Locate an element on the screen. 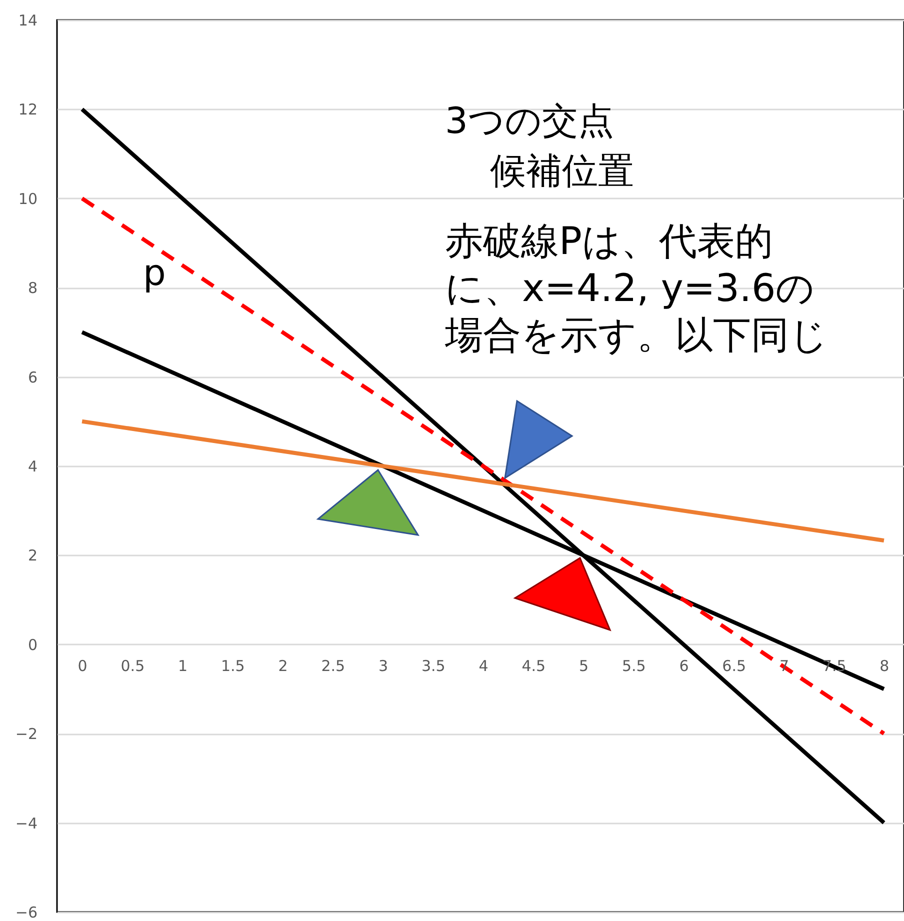 This screenshot has width=904, height=921. y-tick-label: 2 is located at coordinates (33, 555).